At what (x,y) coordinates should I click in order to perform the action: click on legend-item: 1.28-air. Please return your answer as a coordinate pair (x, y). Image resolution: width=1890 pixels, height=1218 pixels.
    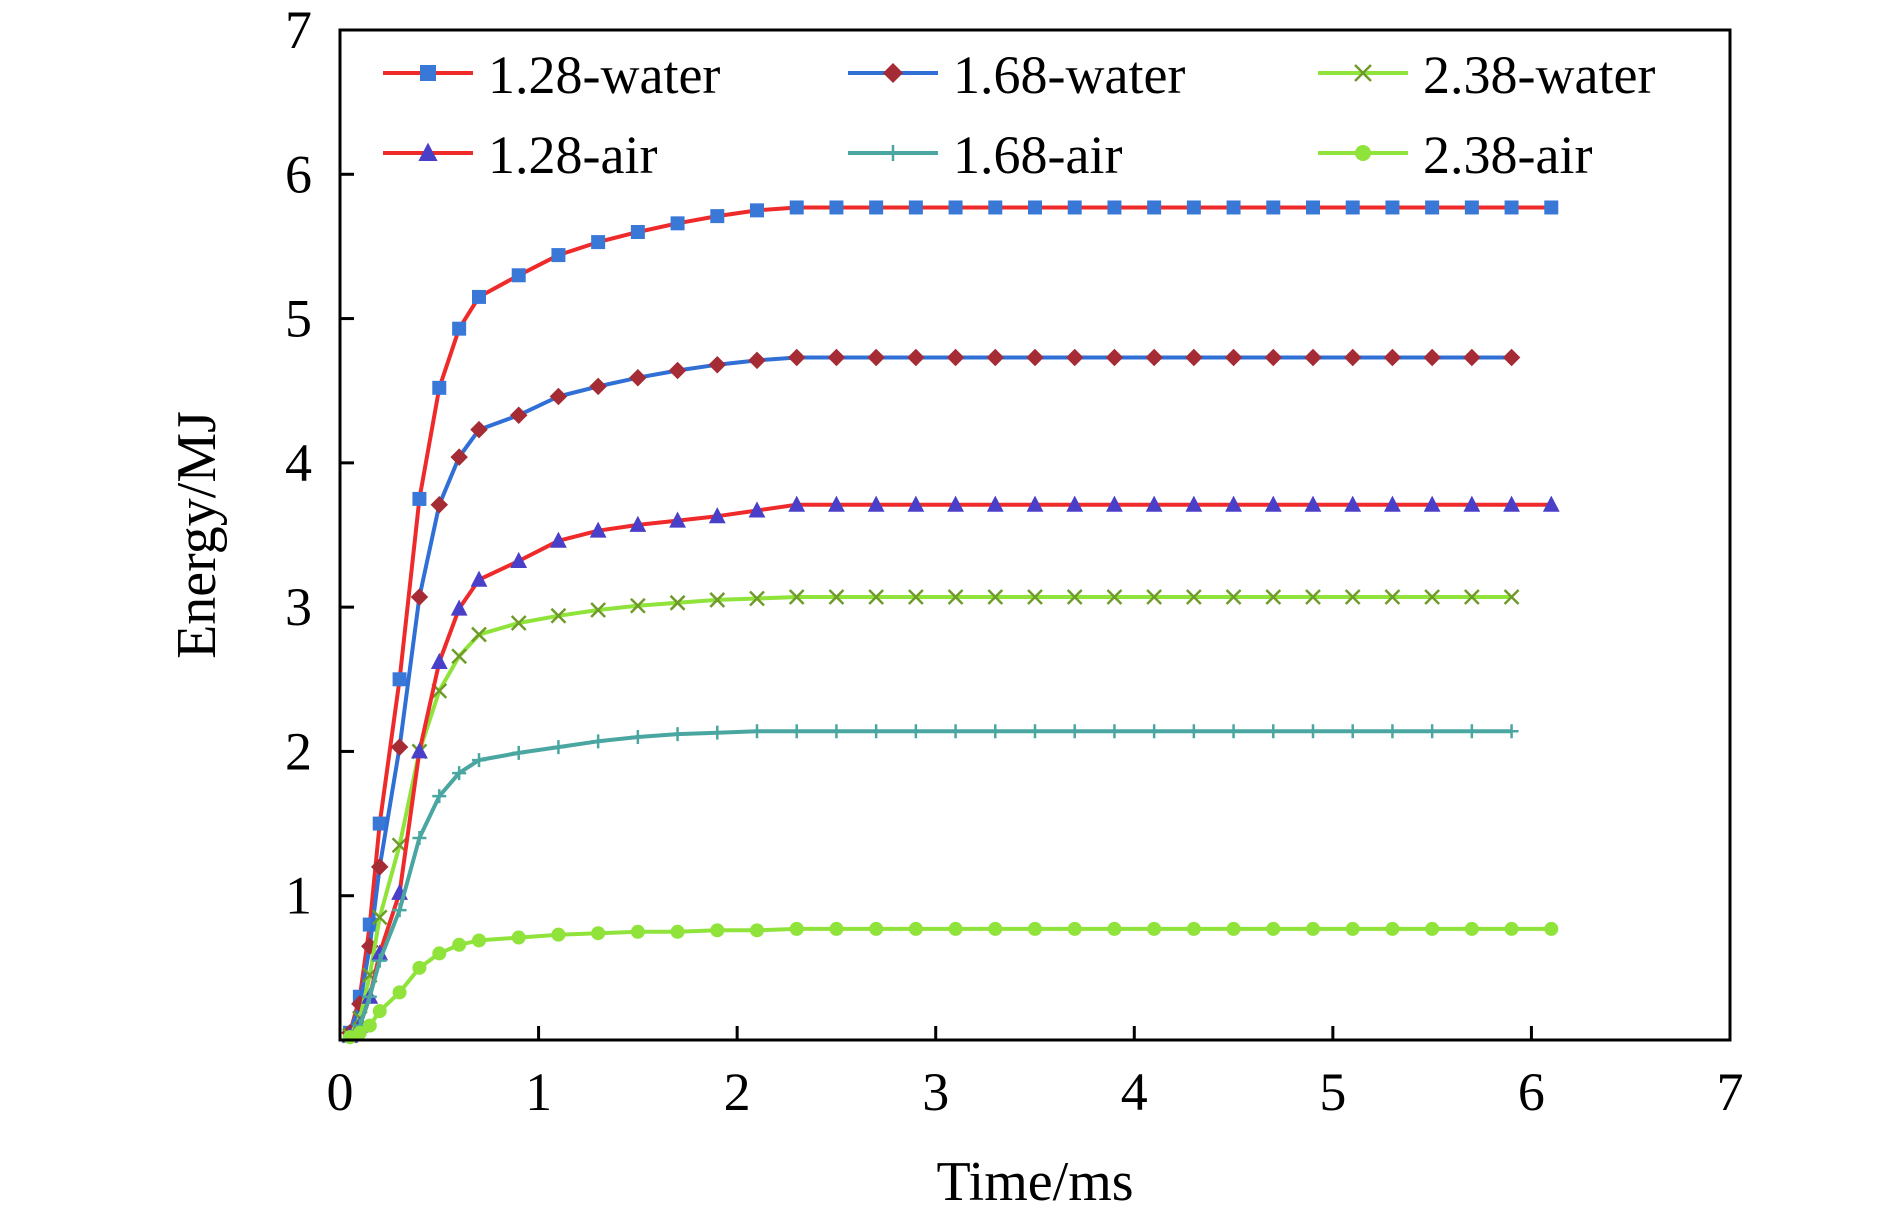
    Looking at the image, I should click on (520, 155).